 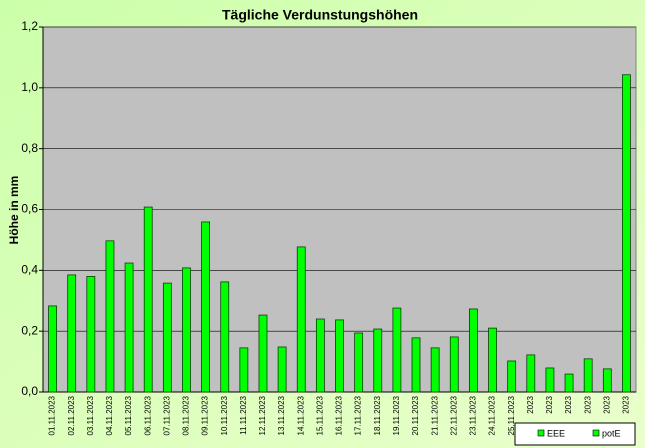 What do you see at coordinates (29, 148) in the screenshot?
I see `y-tick-label: 0,8` at bounding box center [29, 148].